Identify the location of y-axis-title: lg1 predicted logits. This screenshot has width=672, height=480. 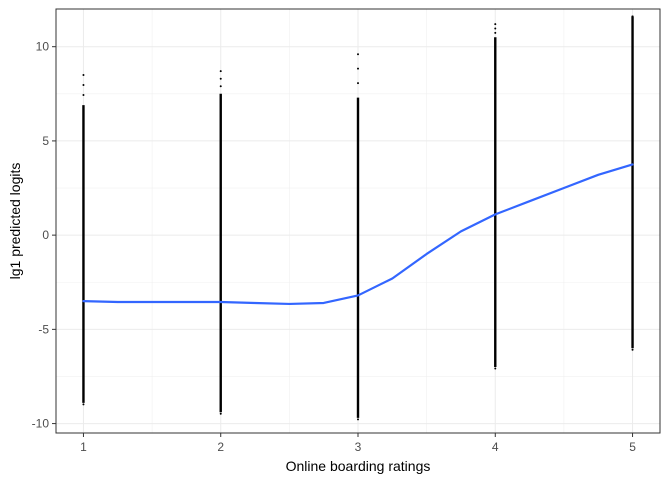
(15, 221).